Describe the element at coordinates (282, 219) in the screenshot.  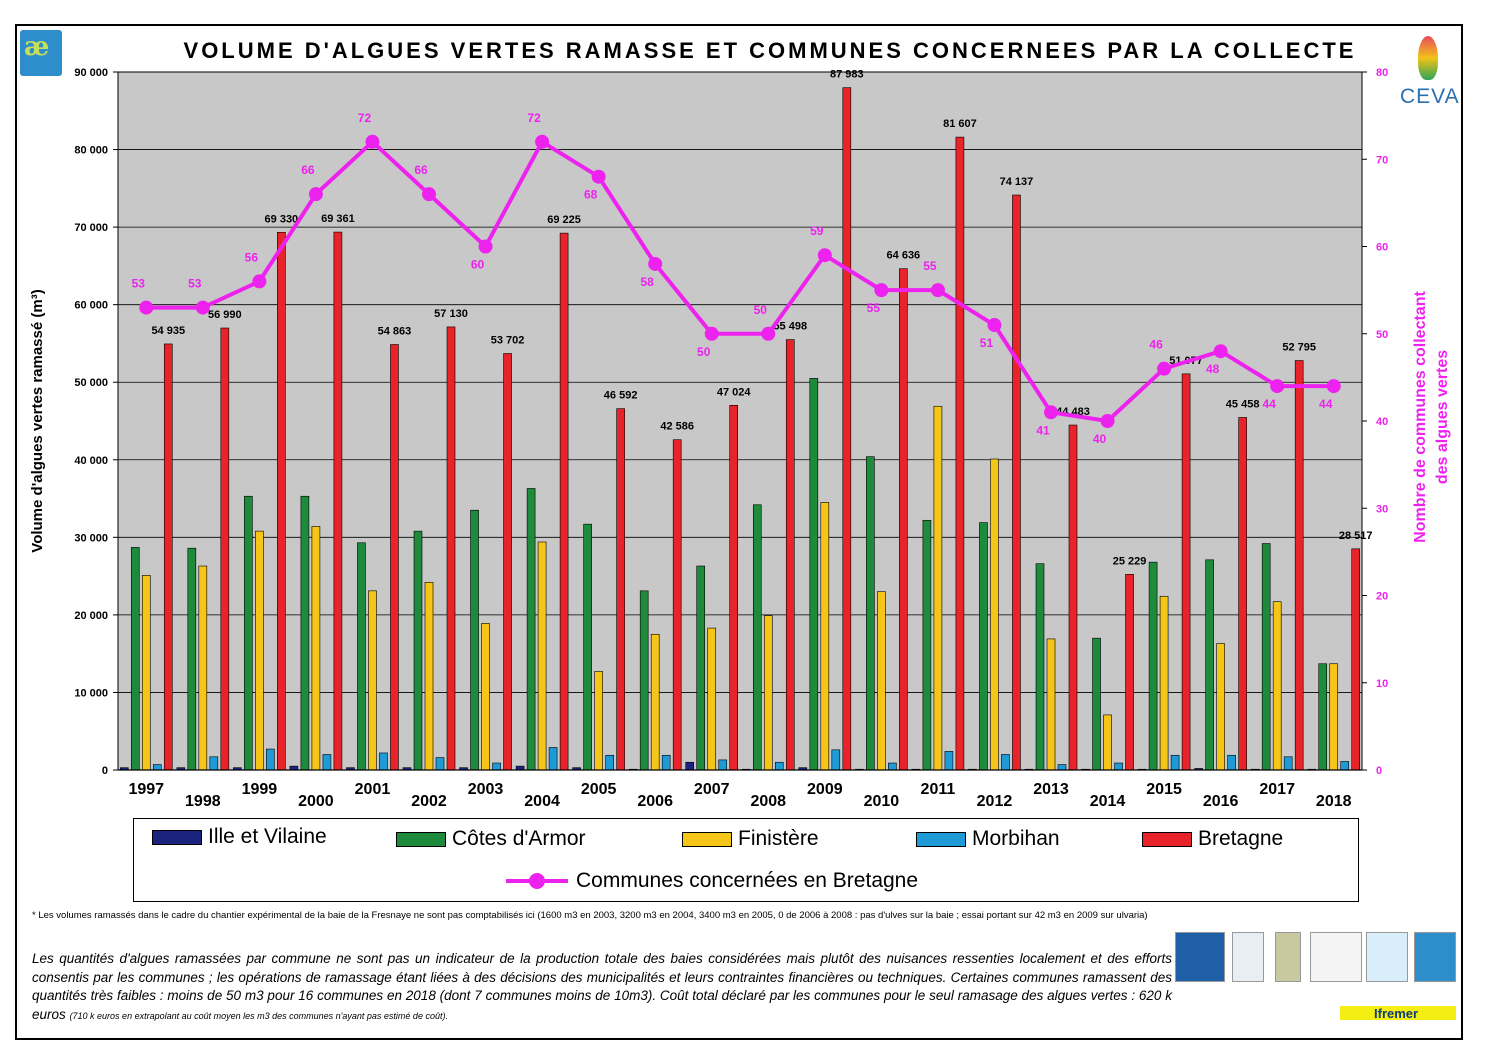
I see `bretagne-value-label: 69 330` at that location.